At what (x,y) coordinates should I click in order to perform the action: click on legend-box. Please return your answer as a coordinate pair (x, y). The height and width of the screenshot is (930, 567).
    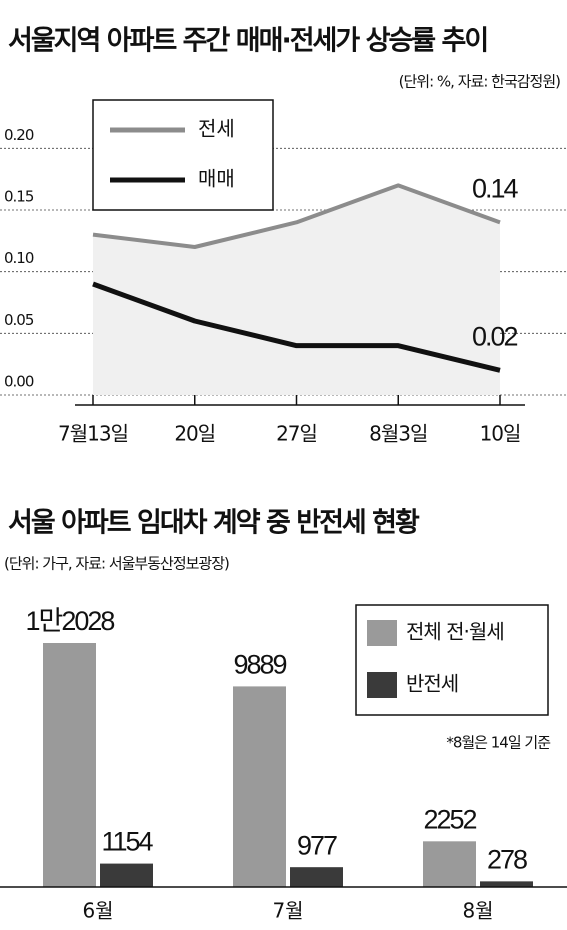
    Looking at the image, I should click on (183, 155).